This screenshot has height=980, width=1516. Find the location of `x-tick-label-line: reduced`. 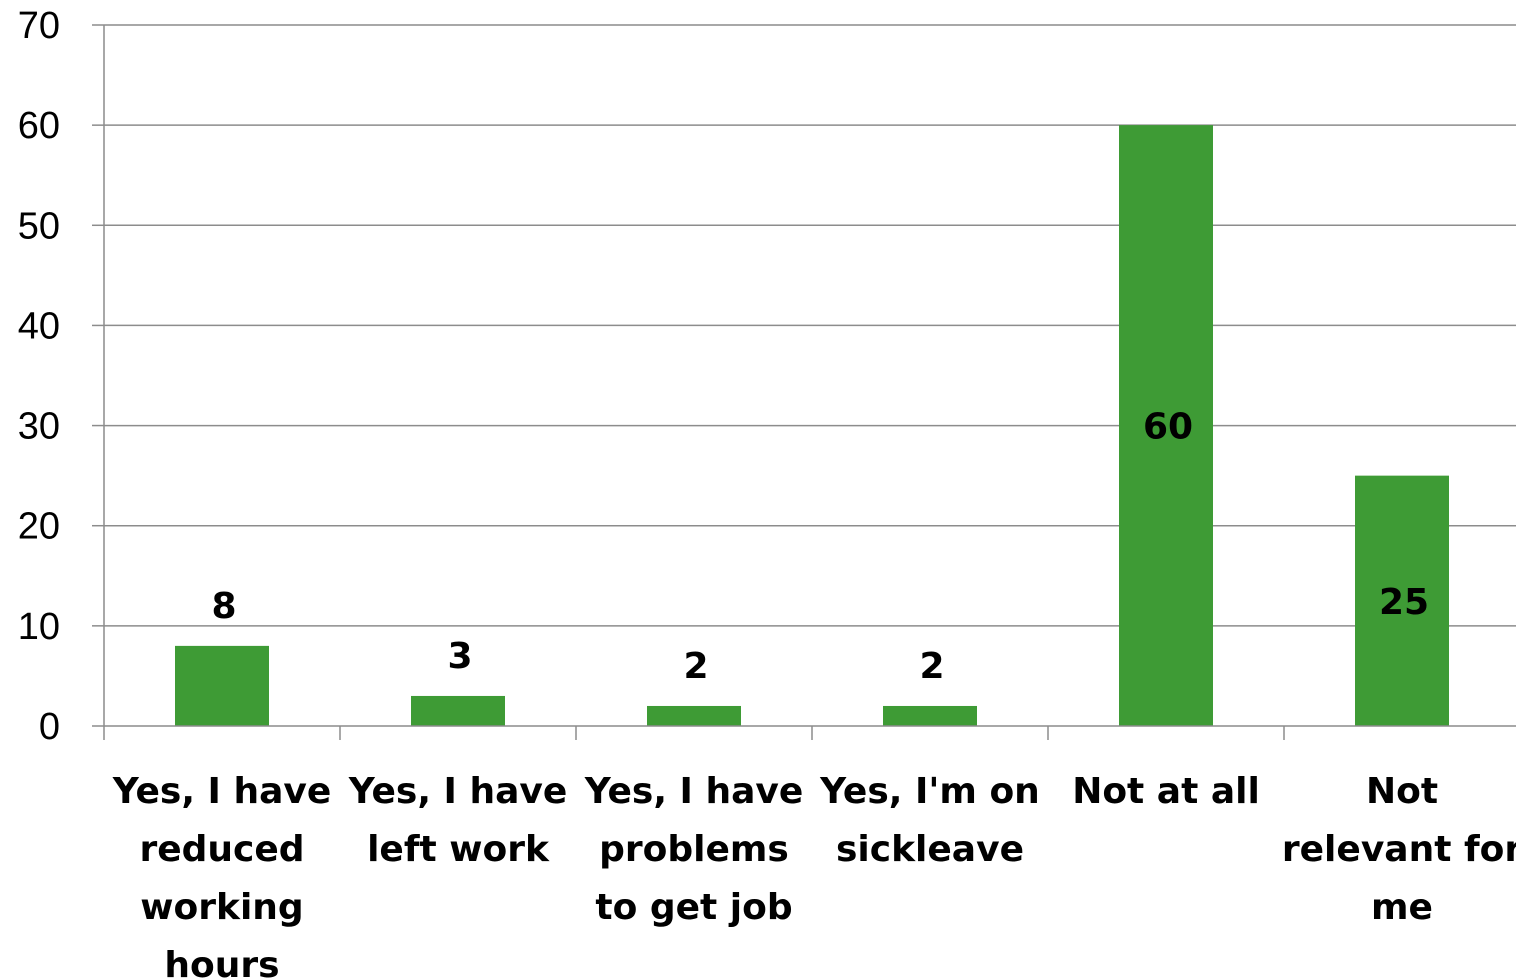

x-tick-label-line: reduced is located at coordinates (221, 849).